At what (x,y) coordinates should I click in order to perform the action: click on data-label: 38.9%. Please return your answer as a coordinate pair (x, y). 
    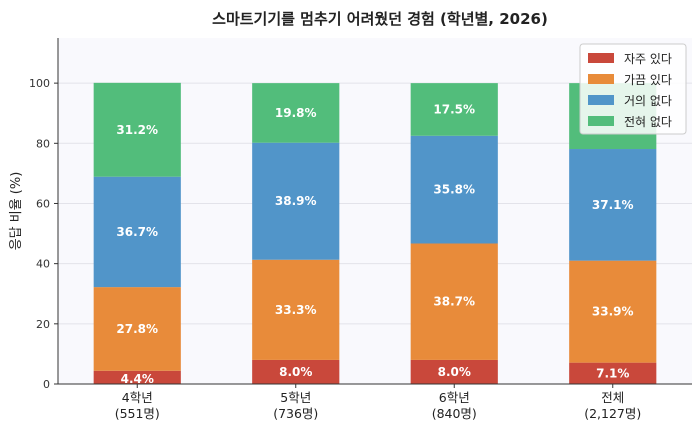
    Looking at the image, I should click on (296, 201).